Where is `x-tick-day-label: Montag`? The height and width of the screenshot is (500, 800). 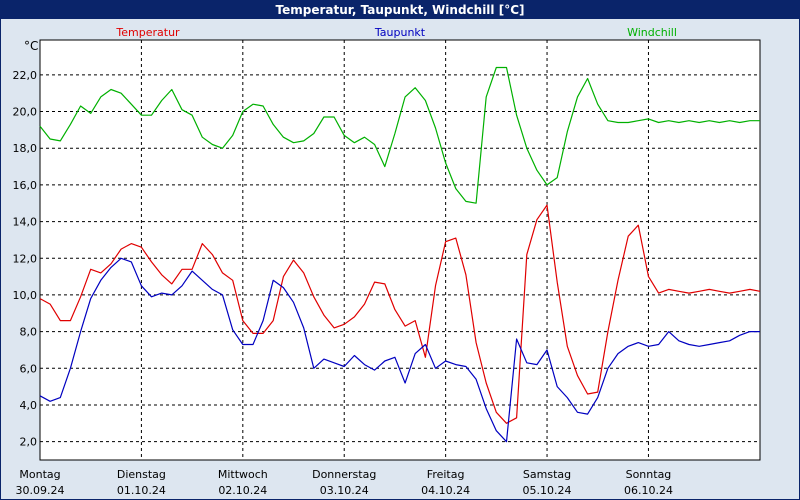 x-tick-day-label: Montag is located at coordinates (39, 474).